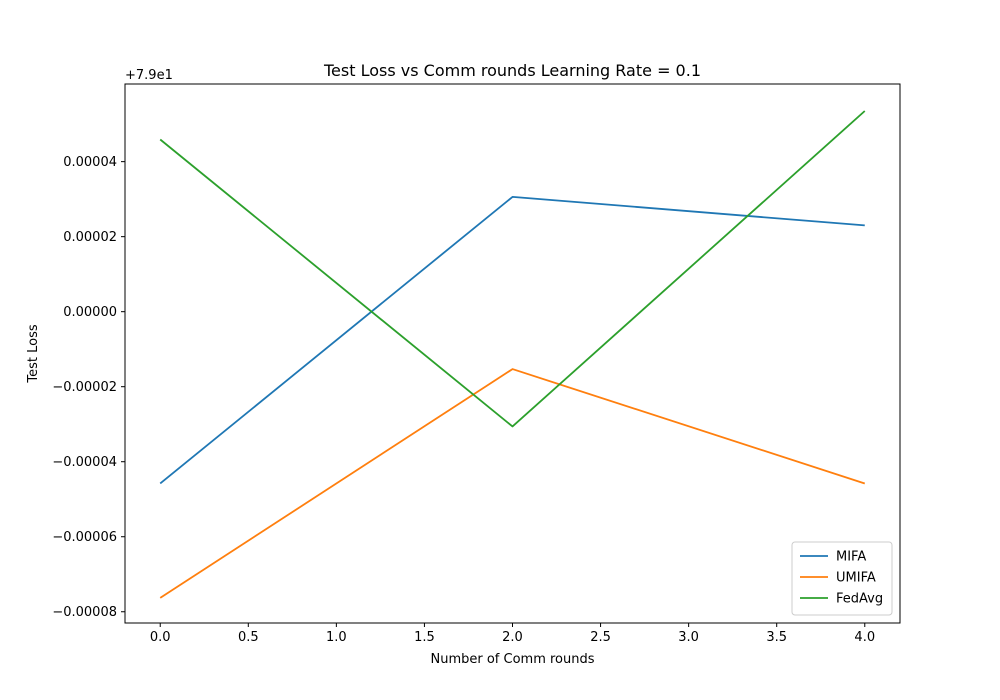 The height and width of the screenshot is (700, 1000). Describe the element at coordinates (336, 637) in the screenshot. I see `x-tick-label: 1.0` at that location.